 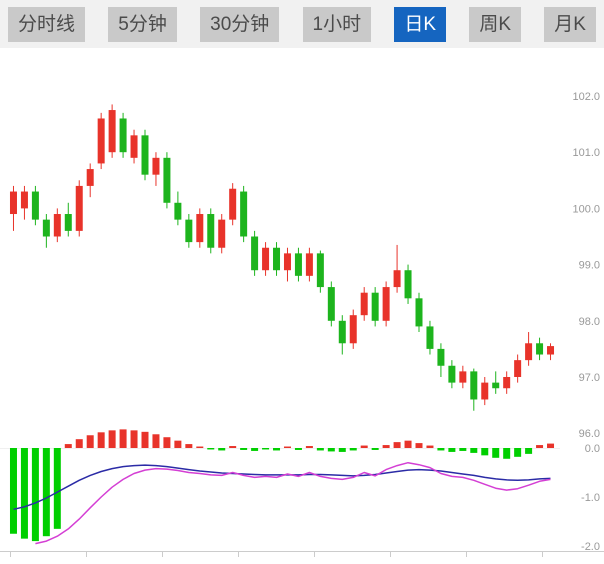 I want to click on price-axis: 102.0 101.0 100.0 99.0 98.0 97.0 96.0, so click(x=586, y=265).